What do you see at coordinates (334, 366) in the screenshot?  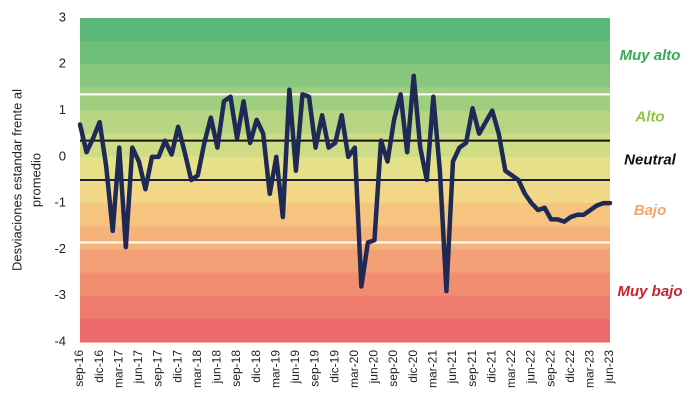 I see `x-tick-label: dic-19` at bounding box center [334, 366].